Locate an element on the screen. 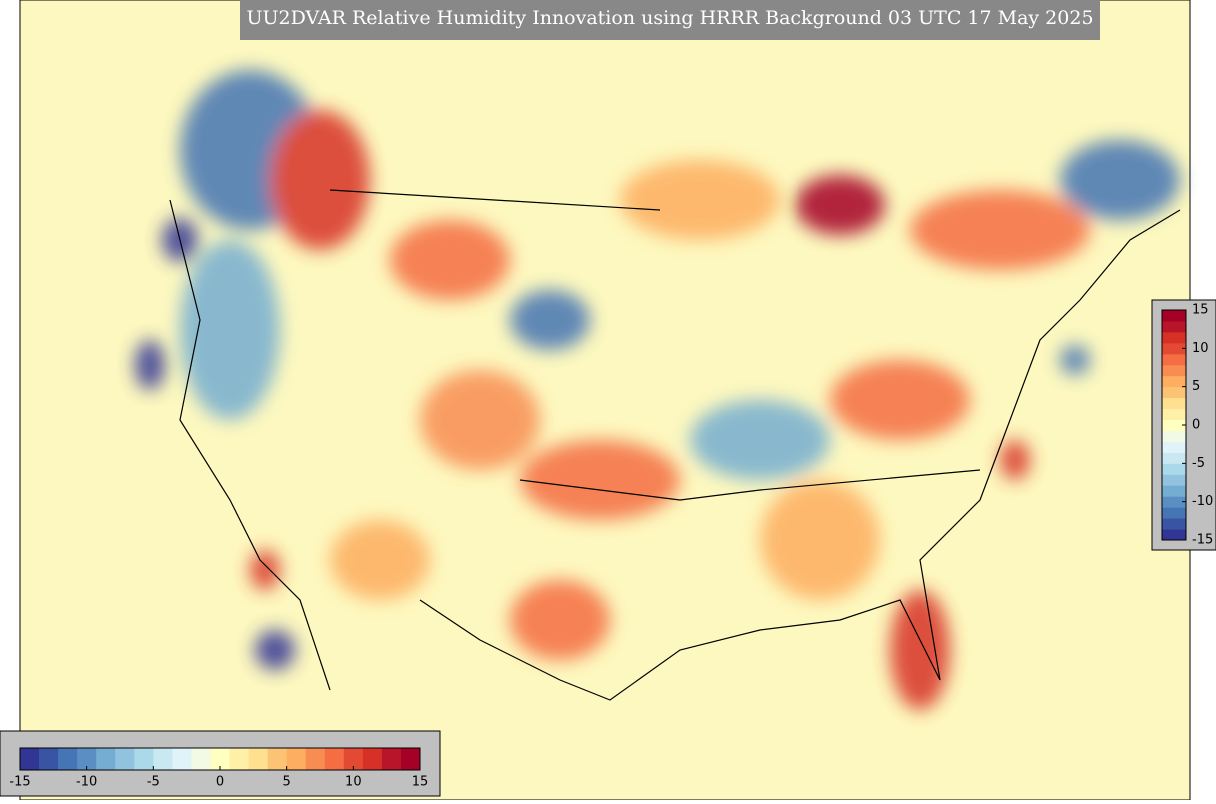 This screenshot has height=804, width=1216. colorbar-horizontal: -15 -10 -5 0 5 10 15 is located at coordinates (219, 768).